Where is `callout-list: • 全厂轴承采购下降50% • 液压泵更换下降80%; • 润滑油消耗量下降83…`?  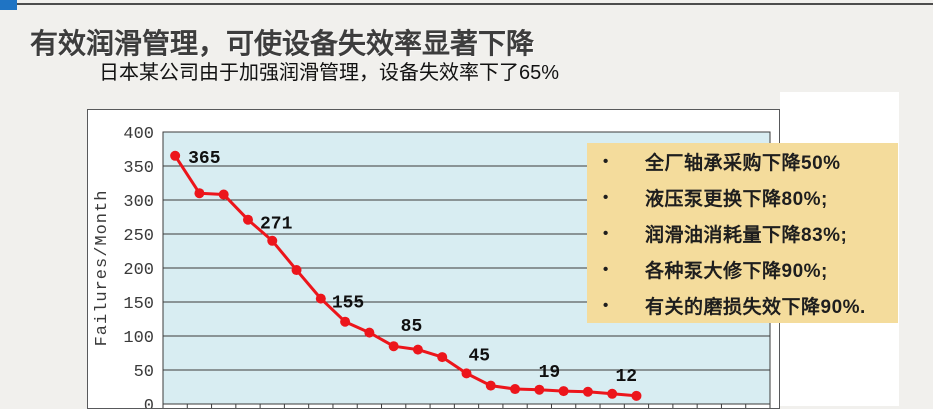 callout-list: • 全厂轴承采购下降50% • 液压泵更换下降80%; • 润滑油消耗量下降83… is located at coordinates (742, 233).